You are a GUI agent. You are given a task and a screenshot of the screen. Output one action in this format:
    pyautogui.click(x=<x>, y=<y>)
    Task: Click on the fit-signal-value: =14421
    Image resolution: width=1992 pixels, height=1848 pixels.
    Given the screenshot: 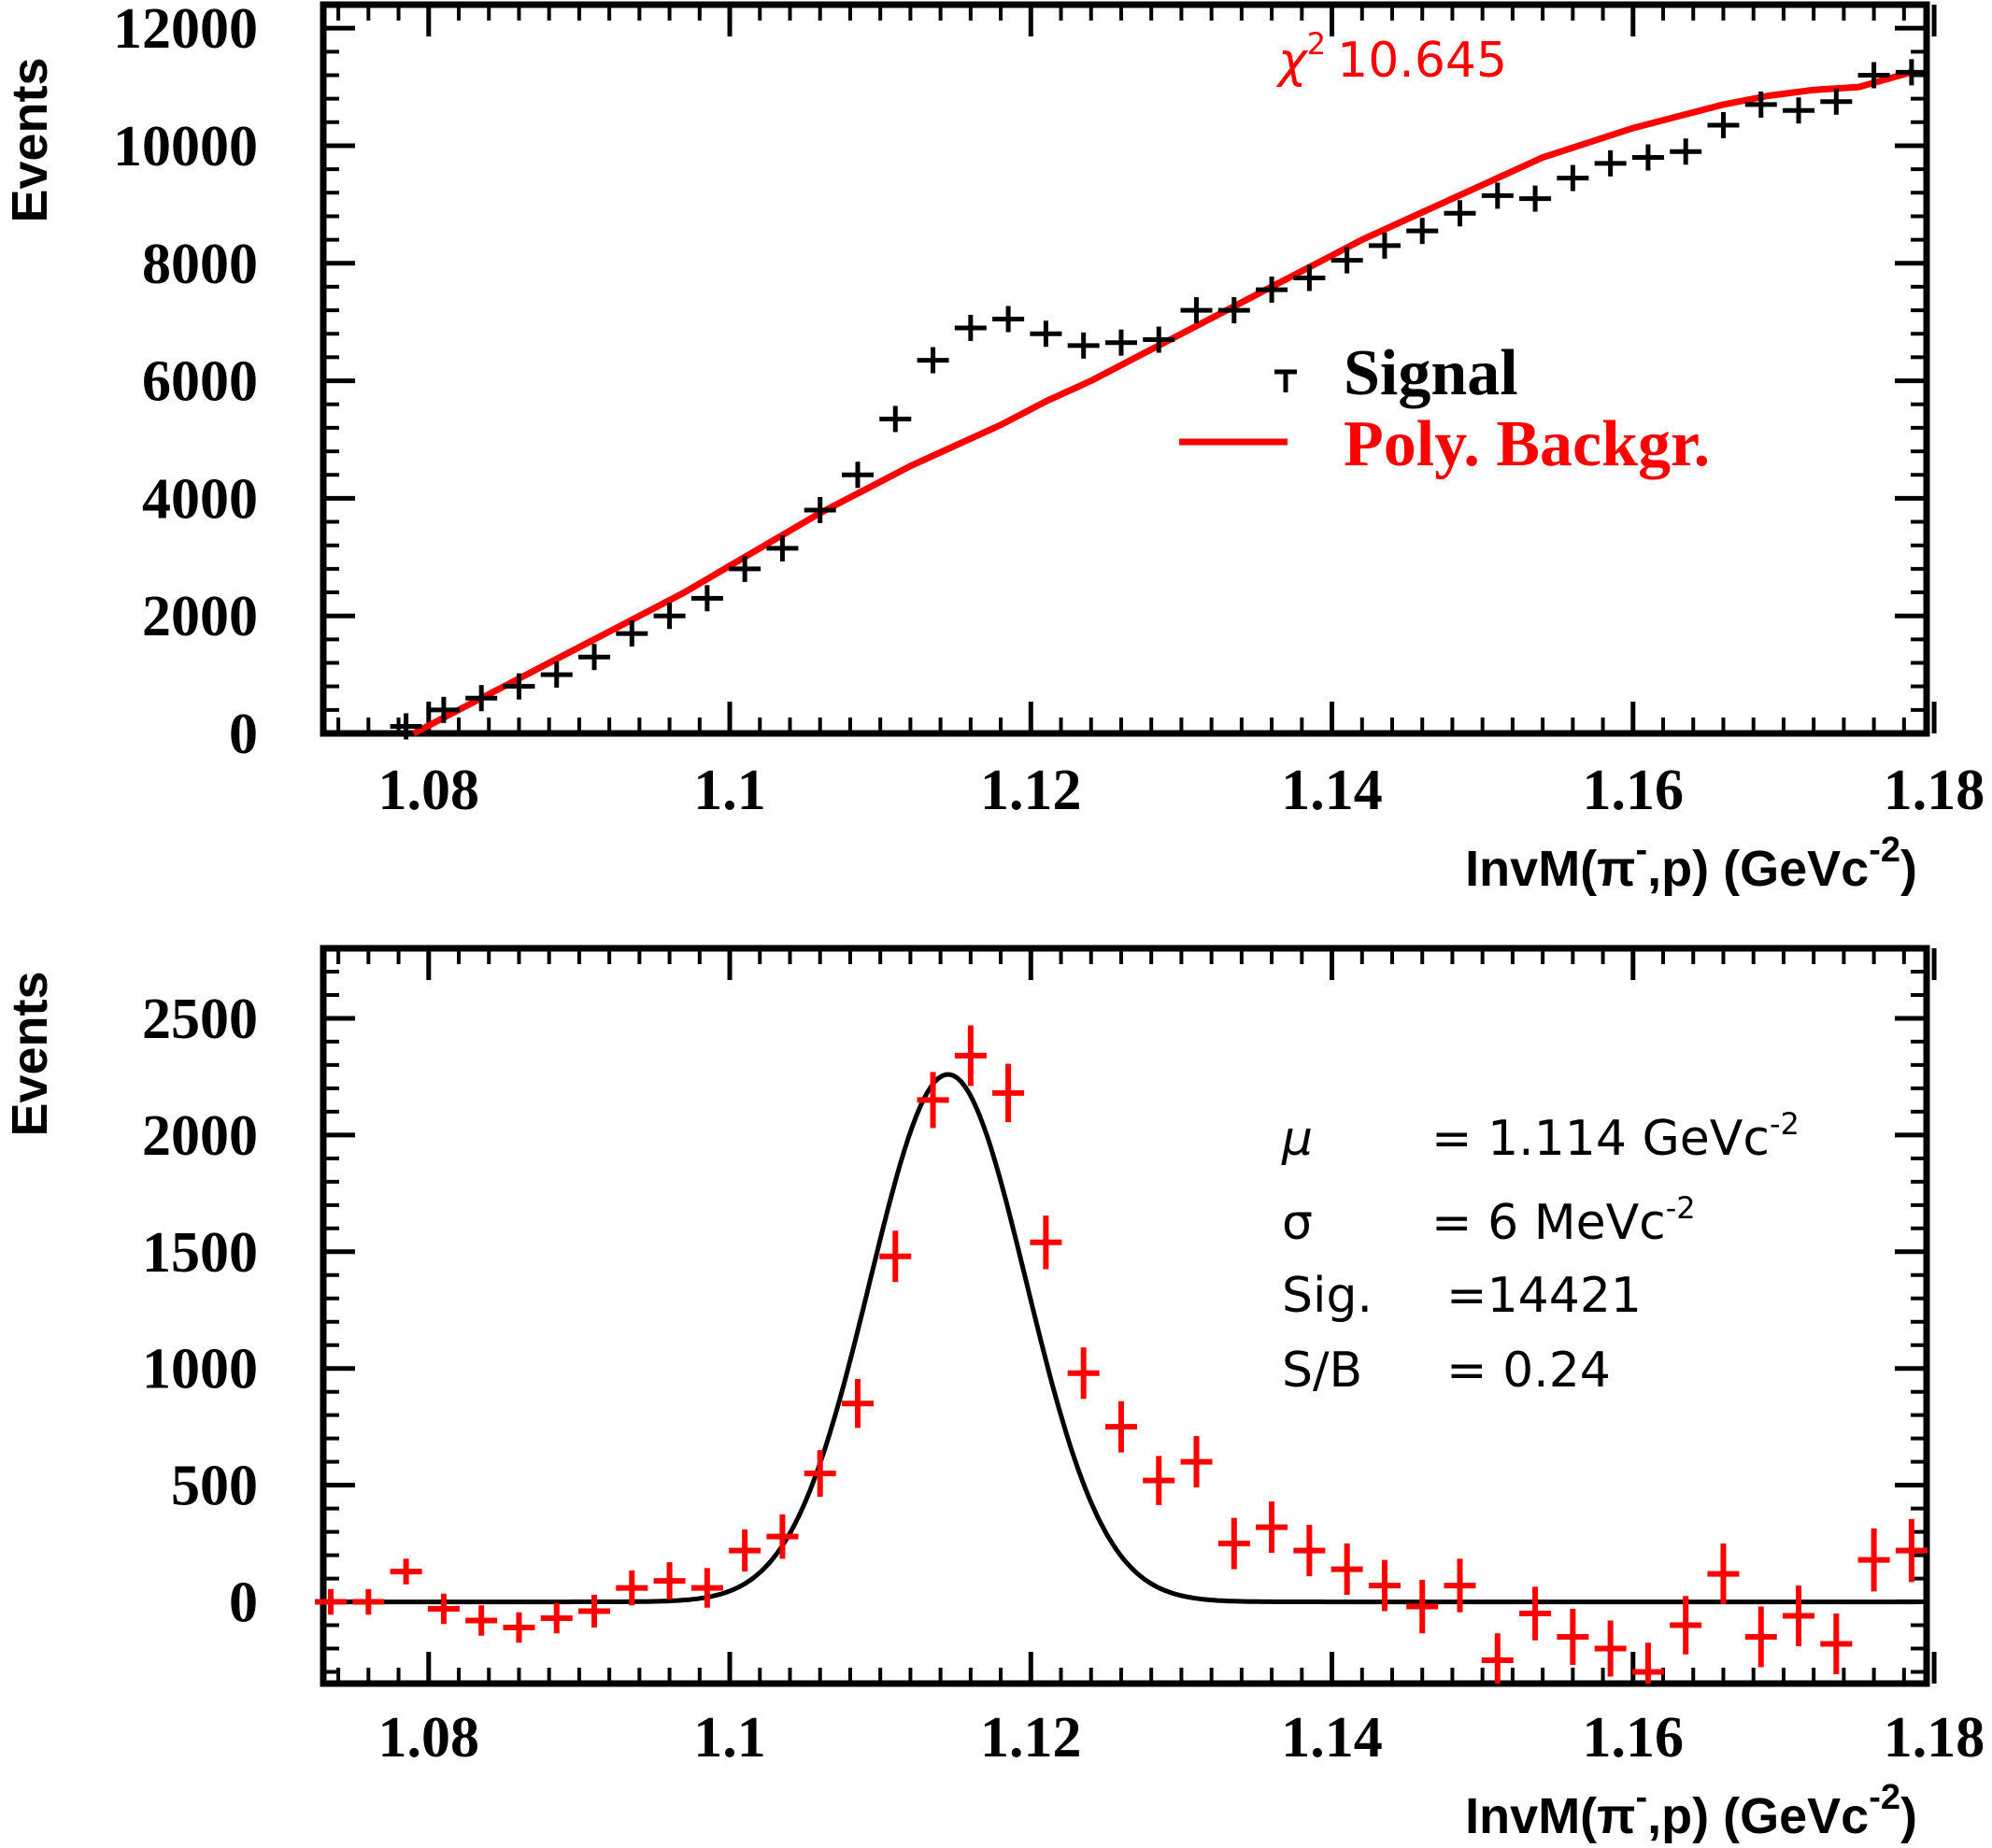 What is the action you would take?
    pyautogui.click(x=1544, y=1296)
    